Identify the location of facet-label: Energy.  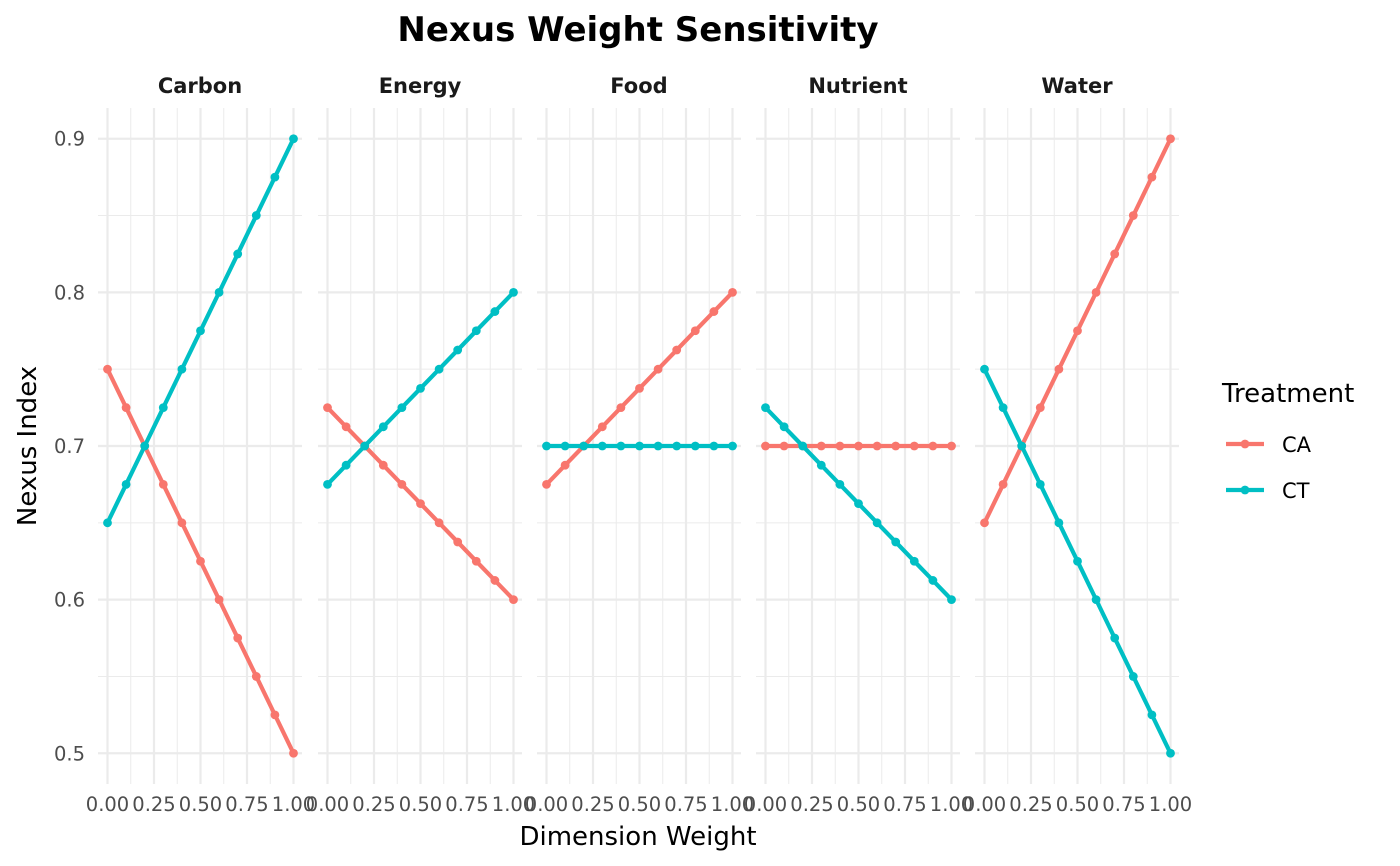
(420, 86).